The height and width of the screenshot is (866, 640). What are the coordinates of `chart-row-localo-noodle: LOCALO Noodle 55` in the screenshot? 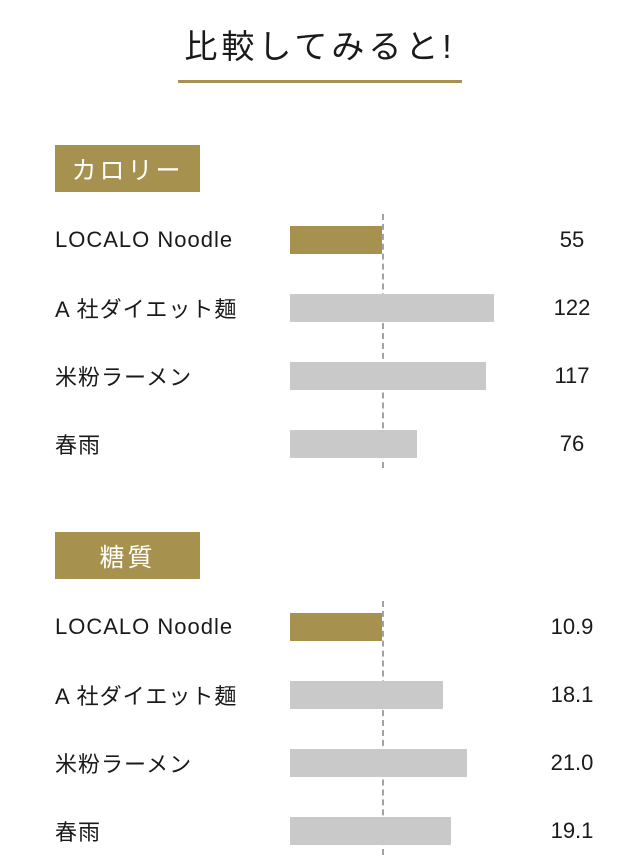 It's located at (320, 240).